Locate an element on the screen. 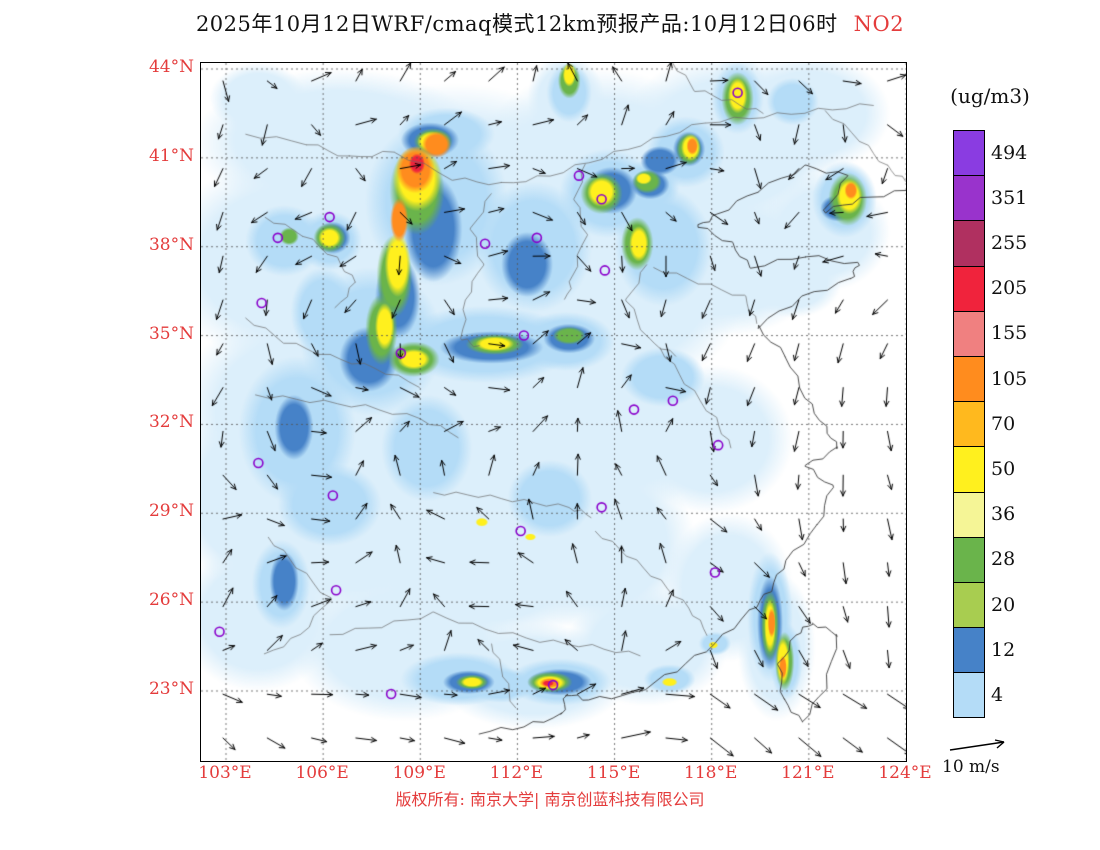 This screenshot has height=850, width=1100. legend-level-label: 494 is located at coordinates (1009, 152).